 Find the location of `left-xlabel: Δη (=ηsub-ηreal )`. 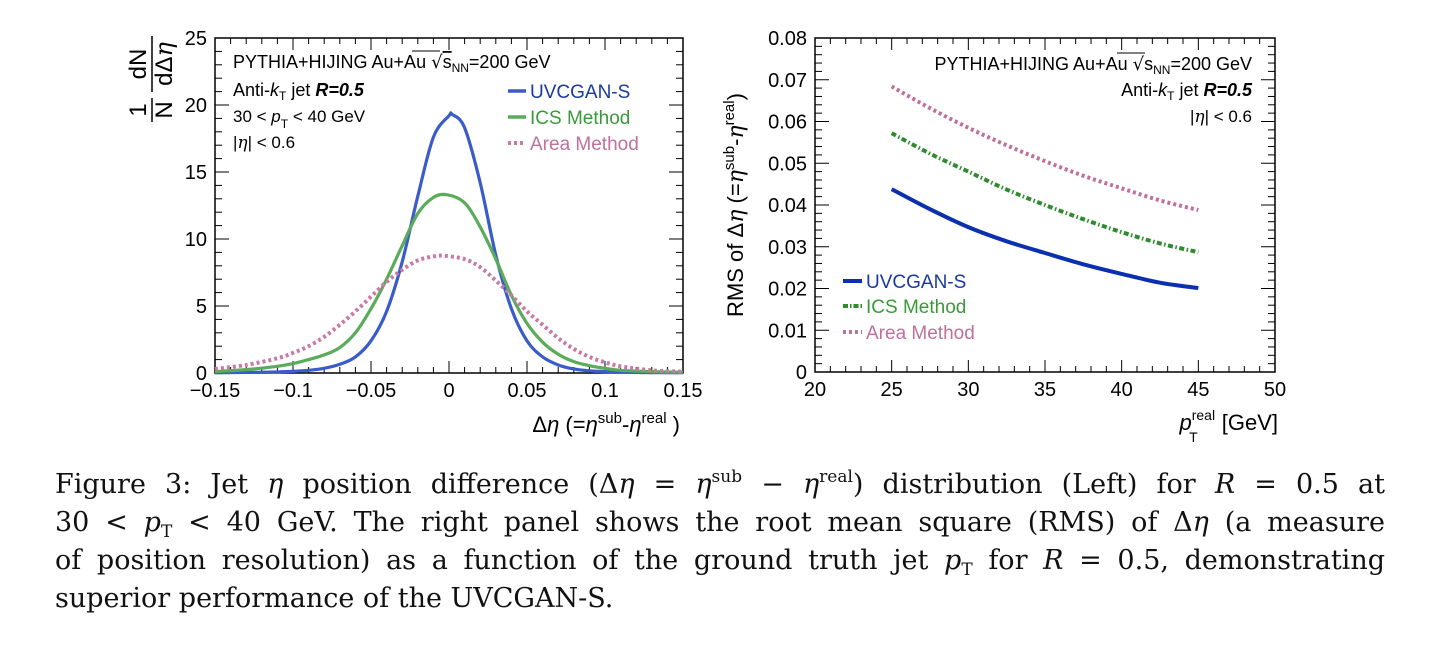

left-xlabel: Δη (=ηsub-ηreal ) is located at coordinates (606, 423).